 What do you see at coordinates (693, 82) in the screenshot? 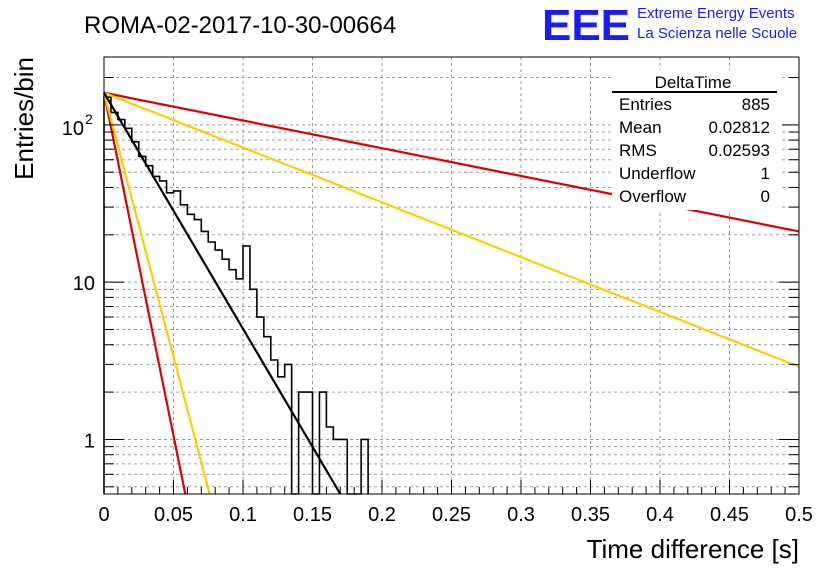
I see `stats-title: DeltaTime` at bounding box center [693, 82].